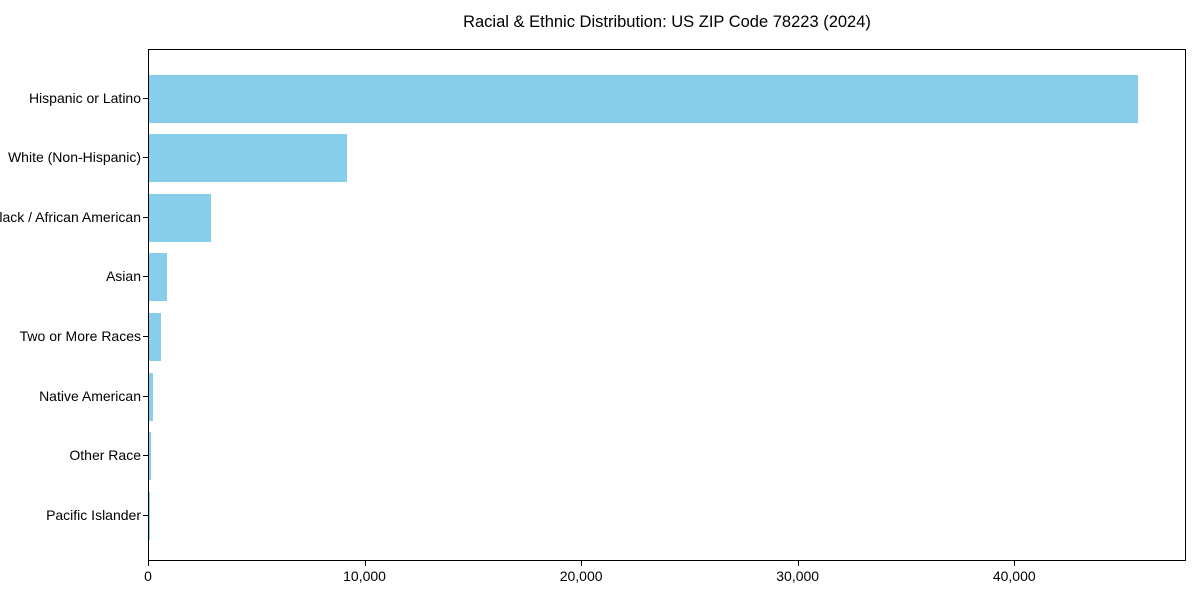 The image size is (1200, 600). I want to click on bar-native-american, so click(151, 396).